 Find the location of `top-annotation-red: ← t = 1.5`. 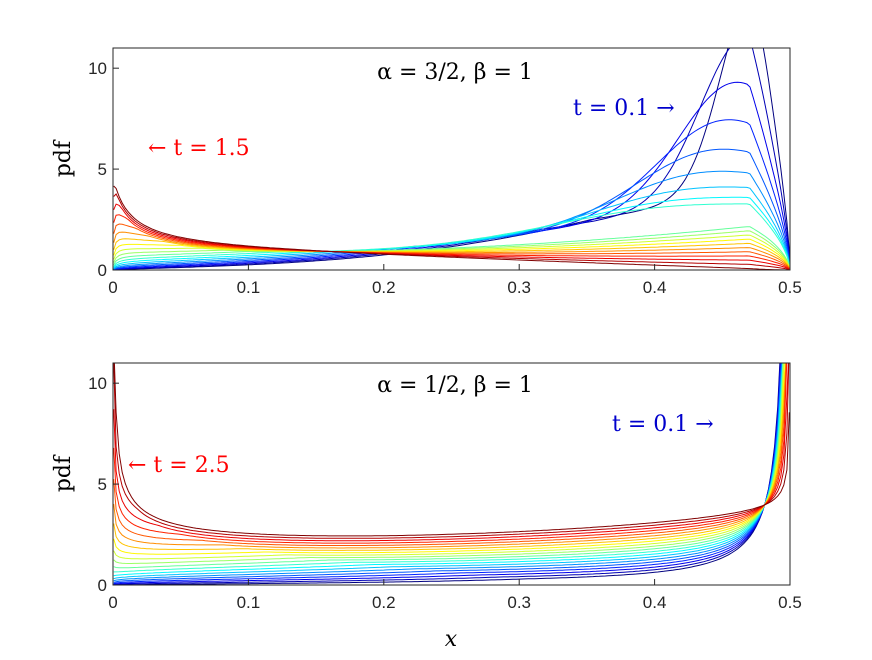

top-annotation-red: ← t = 1.5 is located at coordinates (199, 148).